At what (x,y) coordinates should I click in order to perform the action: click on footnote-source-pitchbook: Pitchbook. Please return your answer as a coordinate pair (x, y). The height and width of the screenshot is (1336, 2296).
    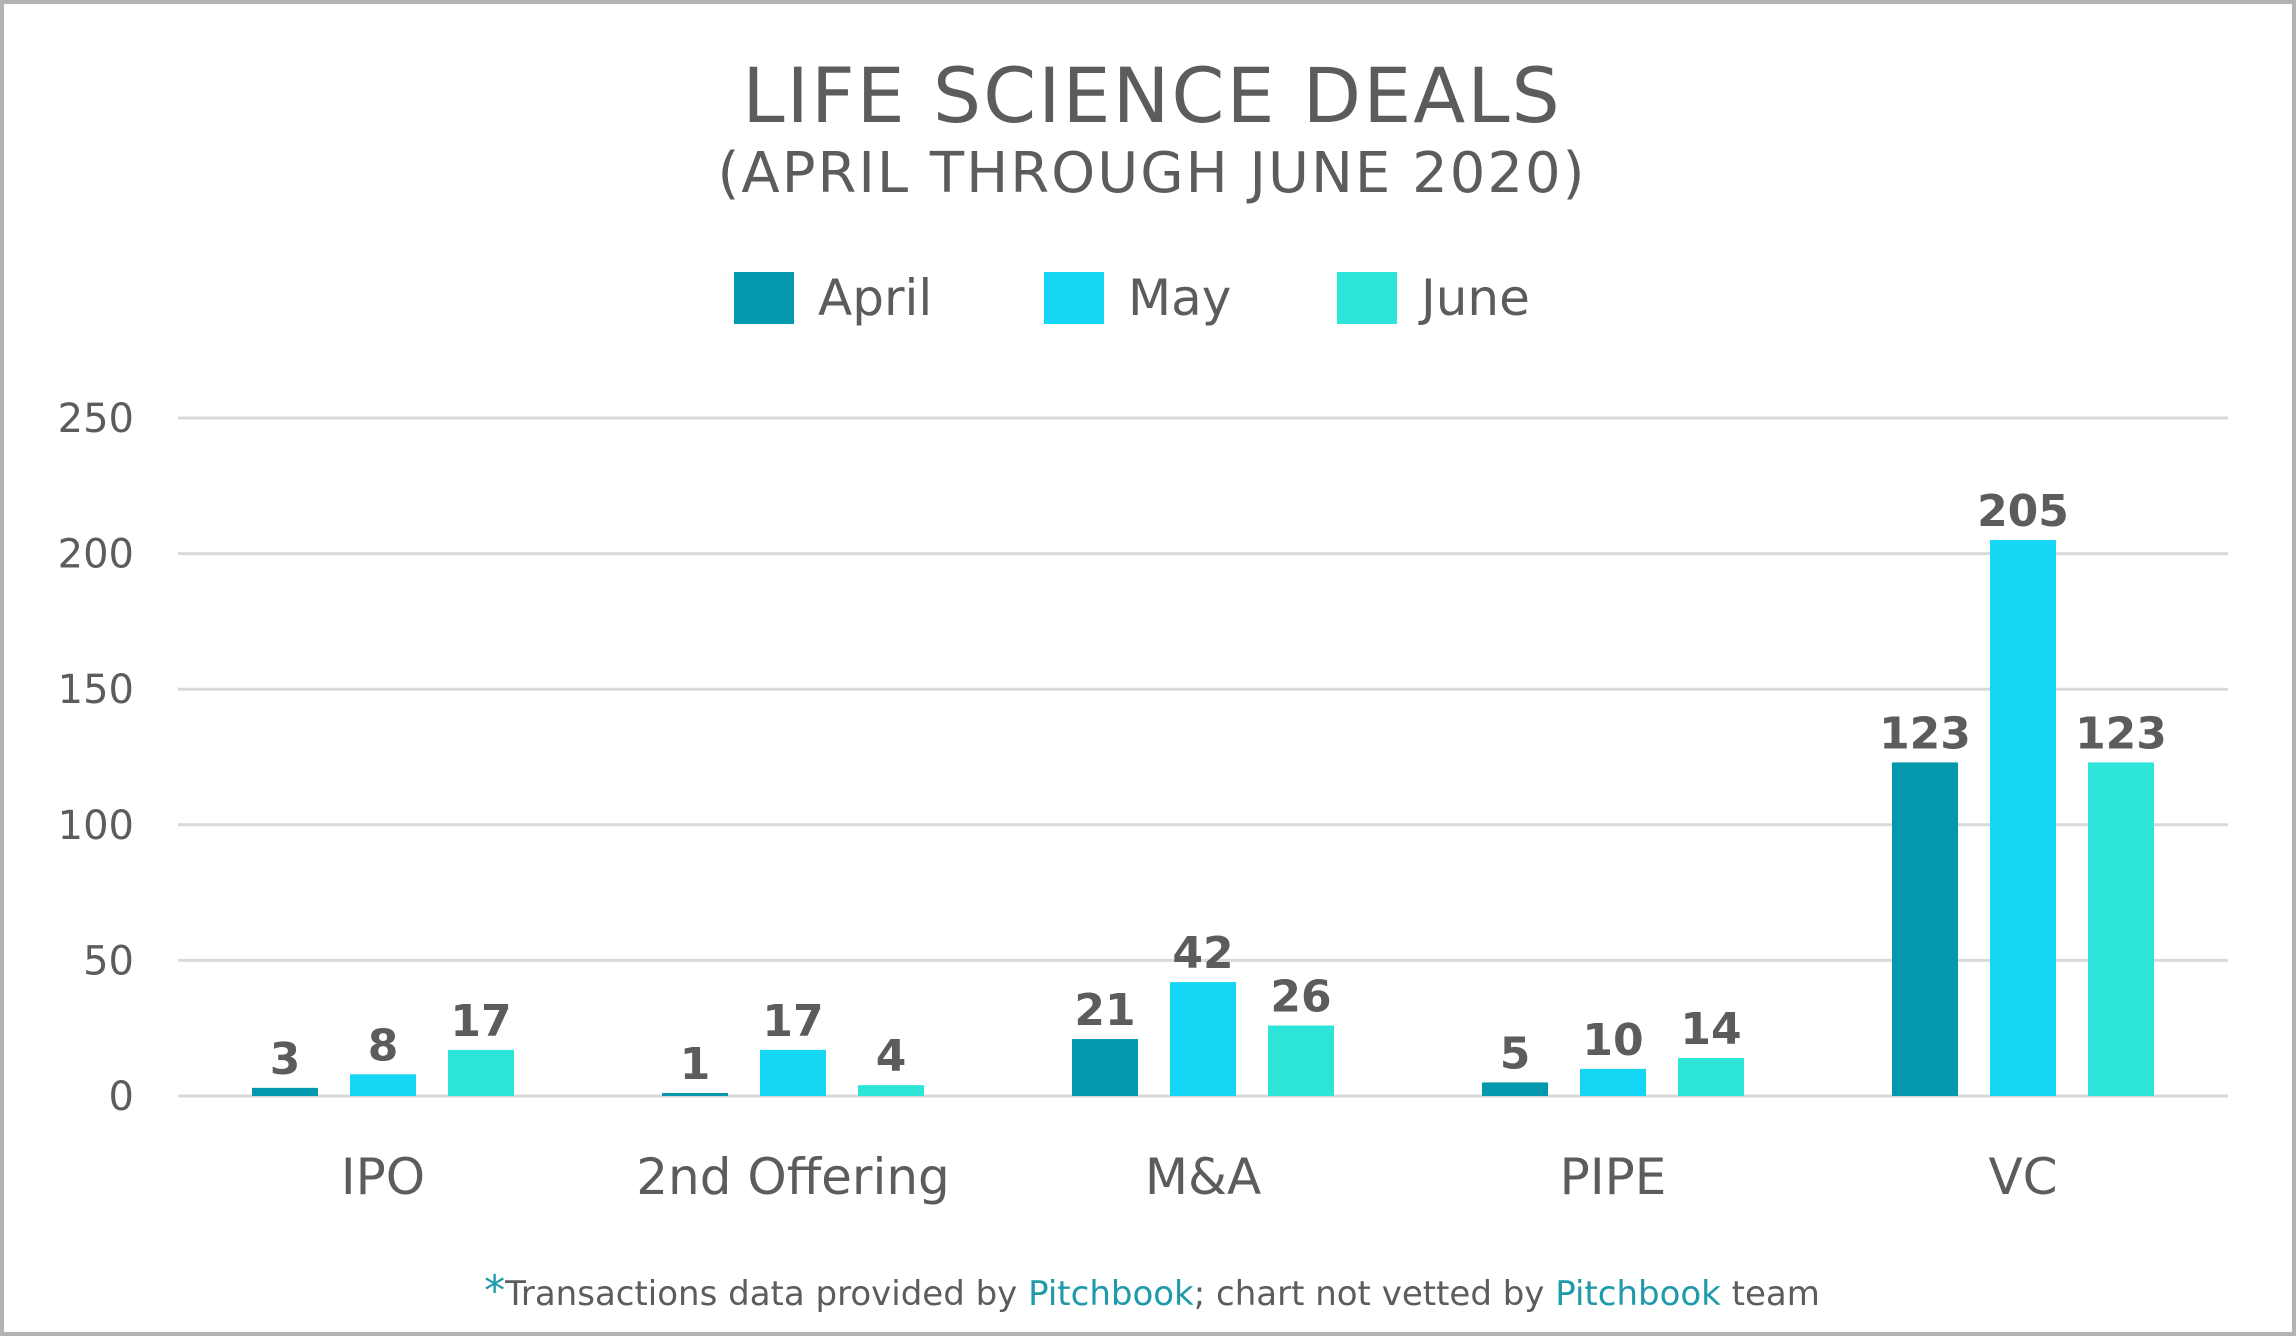
    Looking at the image, I should click on (1111, 1294).